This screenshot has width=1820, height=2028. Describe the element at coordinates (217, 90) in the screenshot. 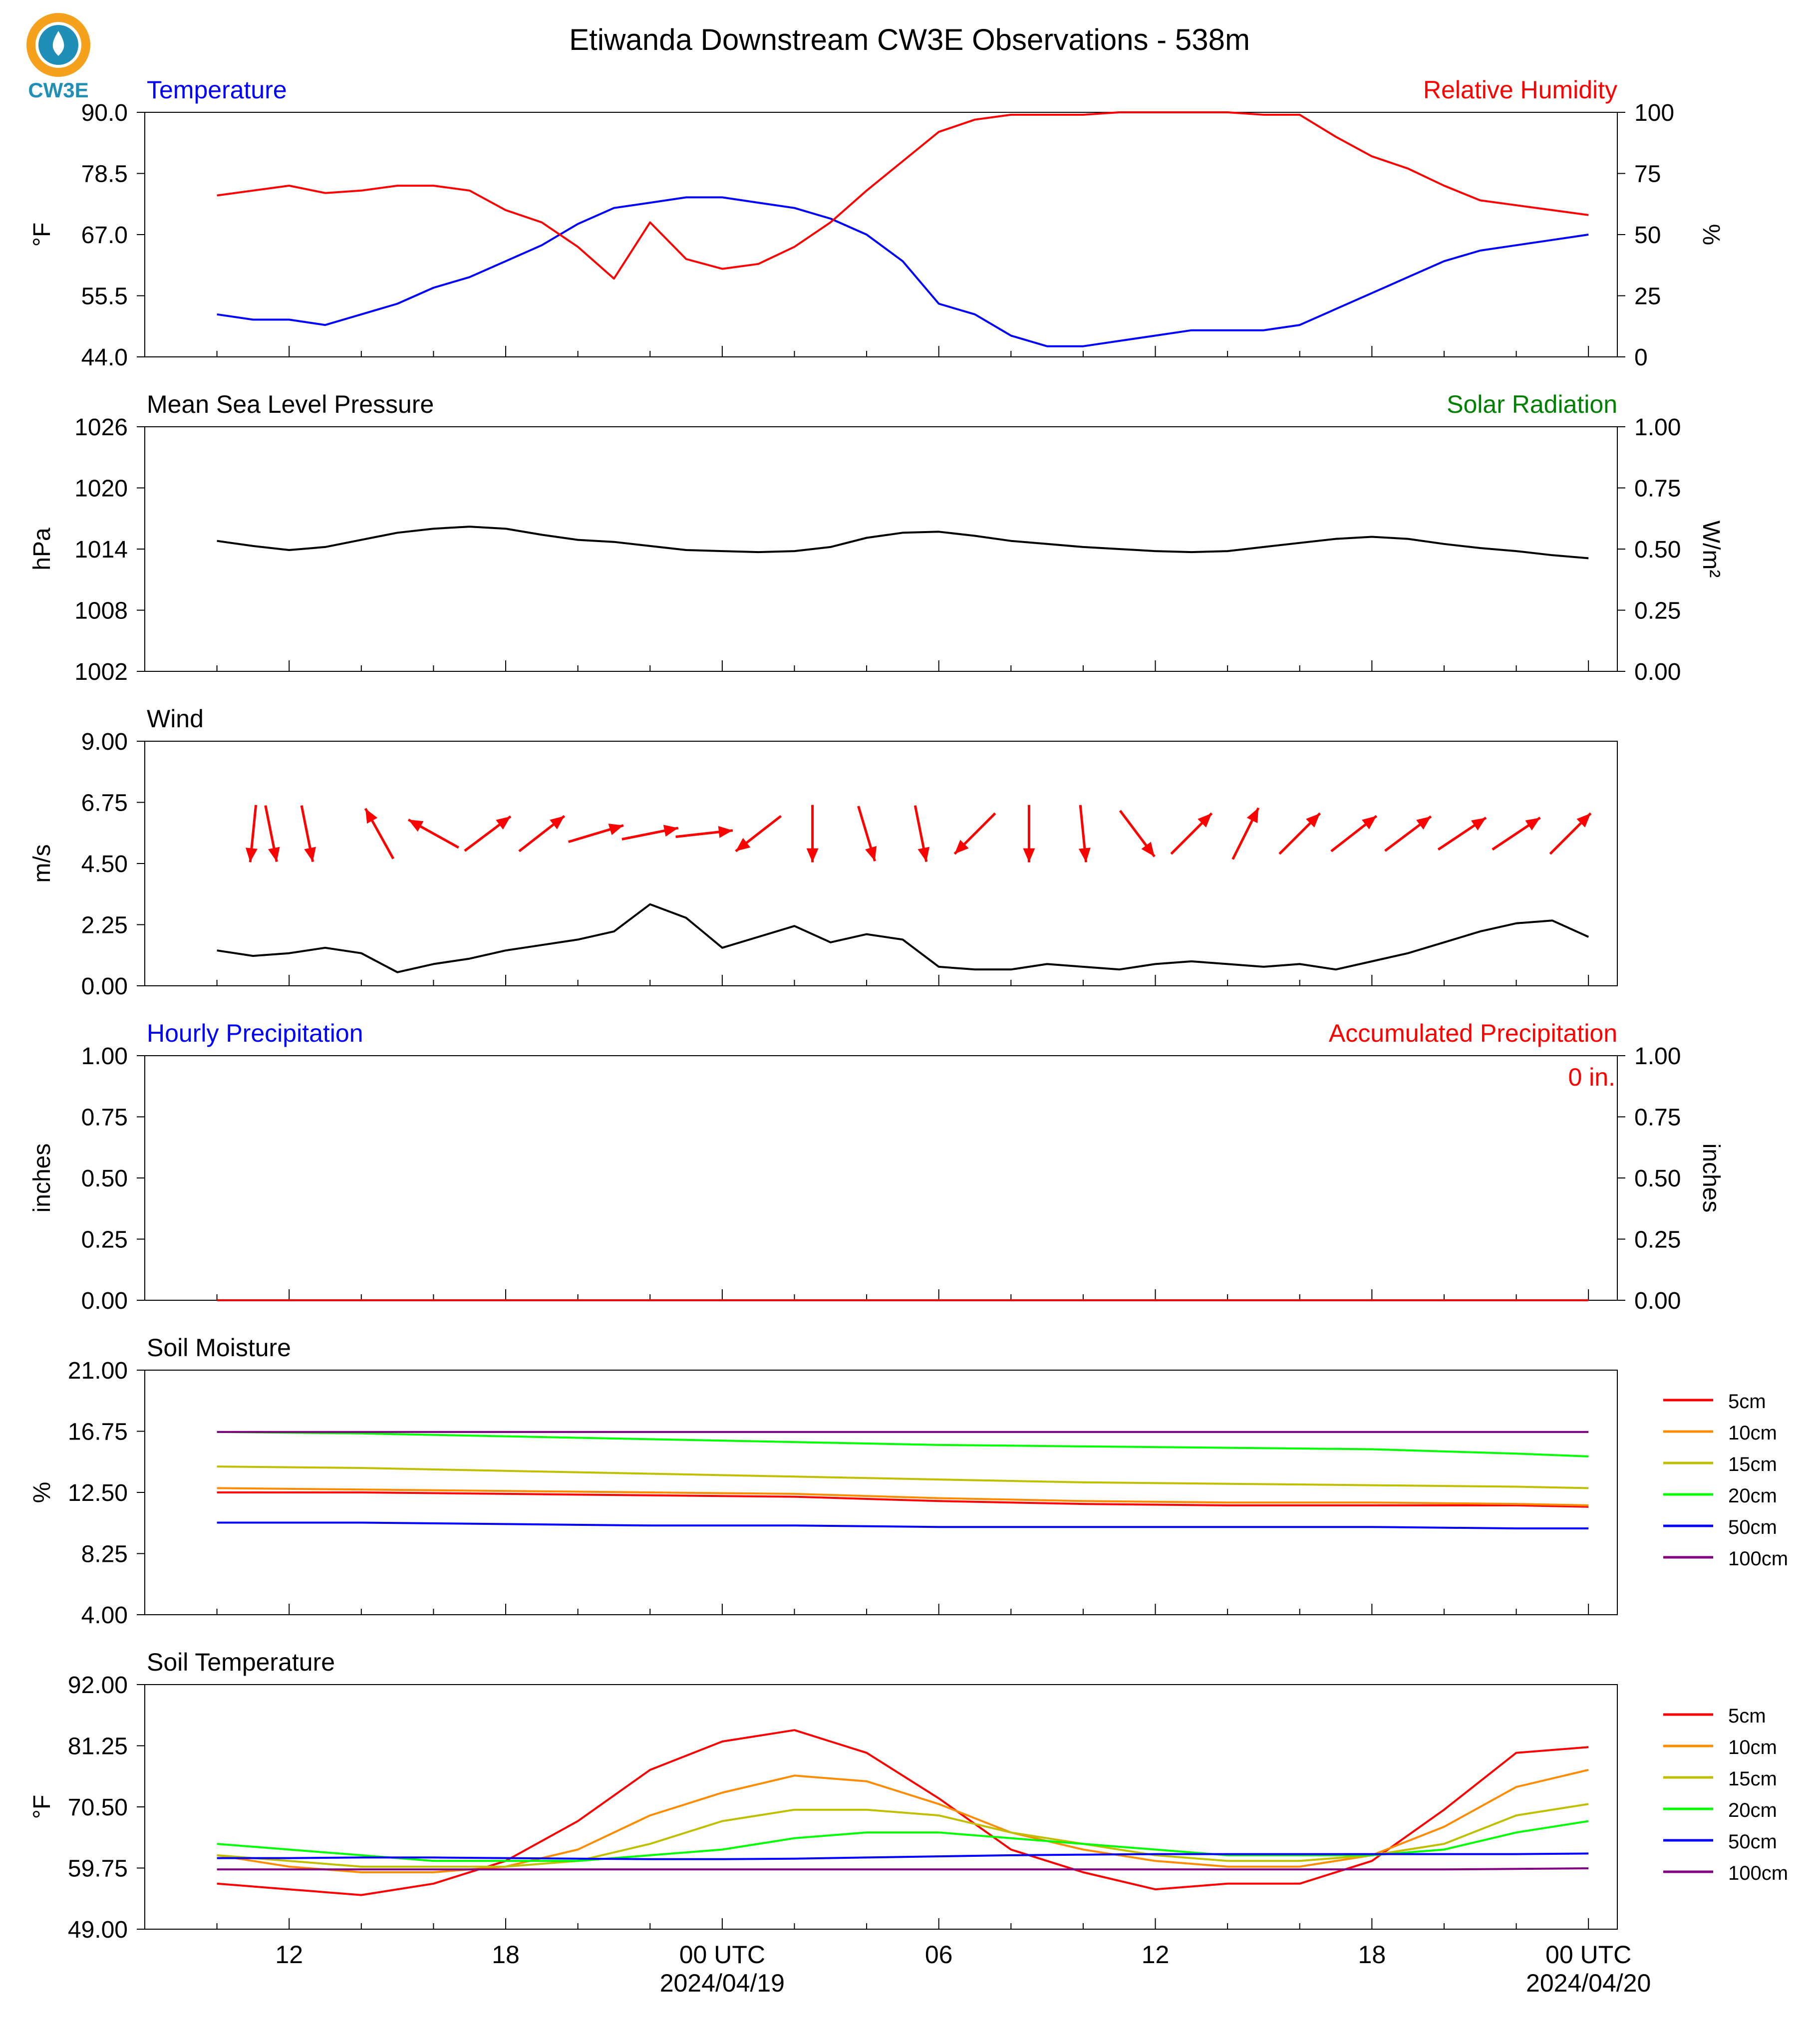

I see `panel-title-left: Temperature` at that location.